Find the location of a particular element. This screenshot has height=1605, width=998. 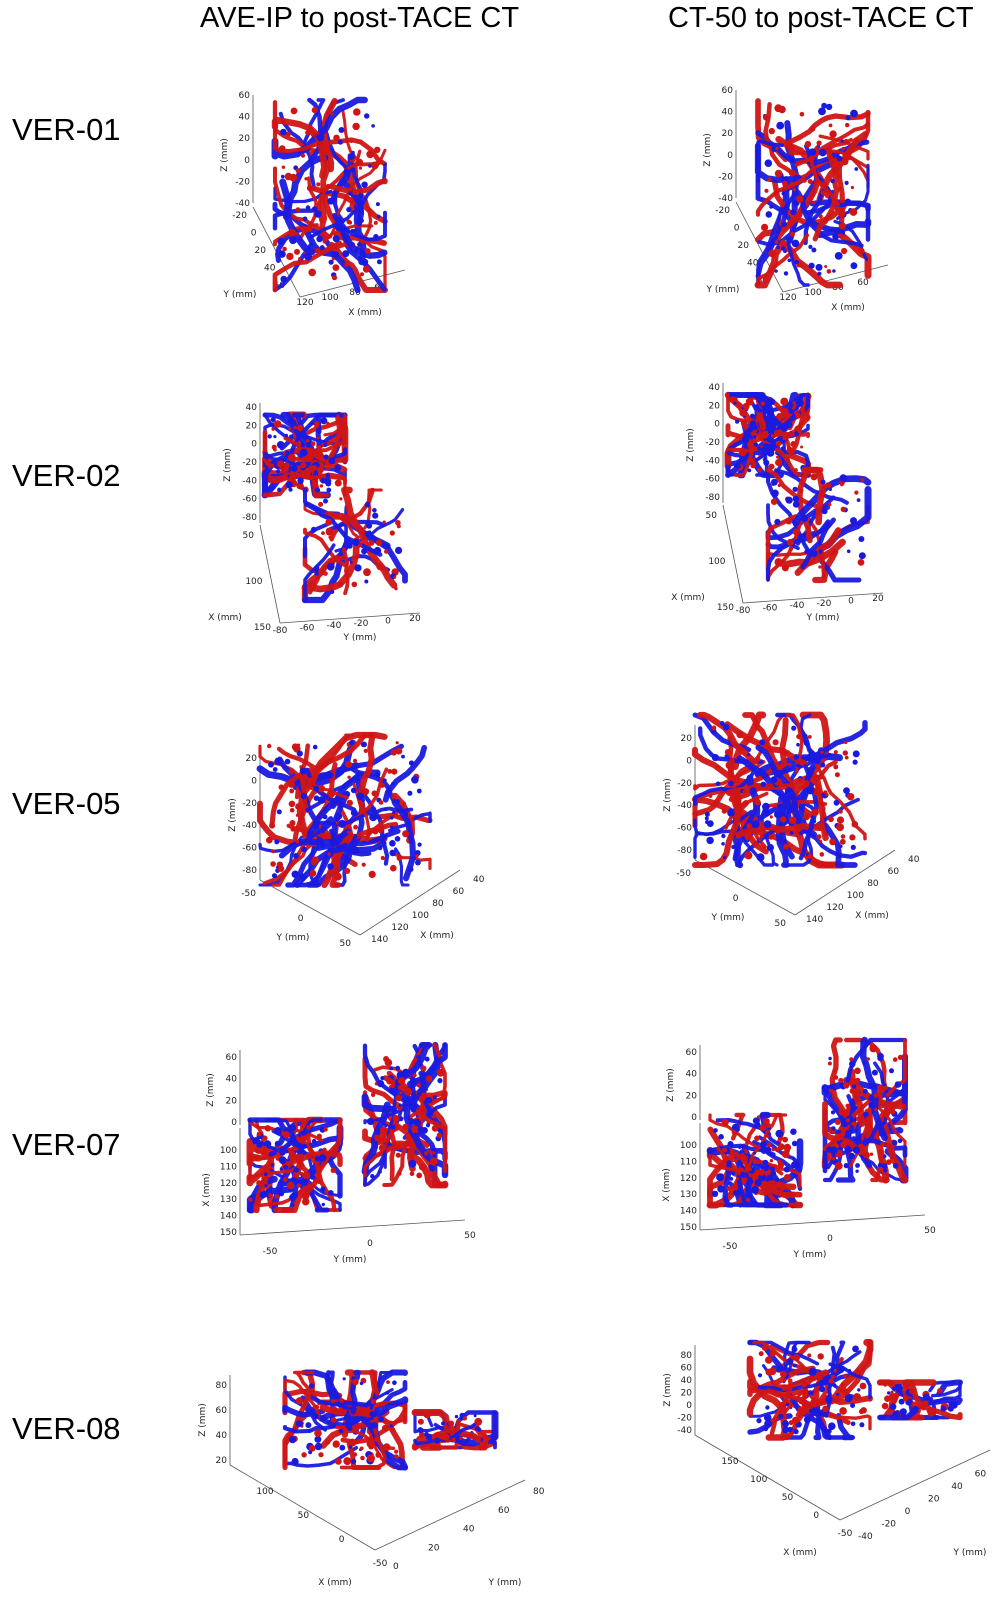

z-tick-label: -40 is located at coordinates (242, 204).